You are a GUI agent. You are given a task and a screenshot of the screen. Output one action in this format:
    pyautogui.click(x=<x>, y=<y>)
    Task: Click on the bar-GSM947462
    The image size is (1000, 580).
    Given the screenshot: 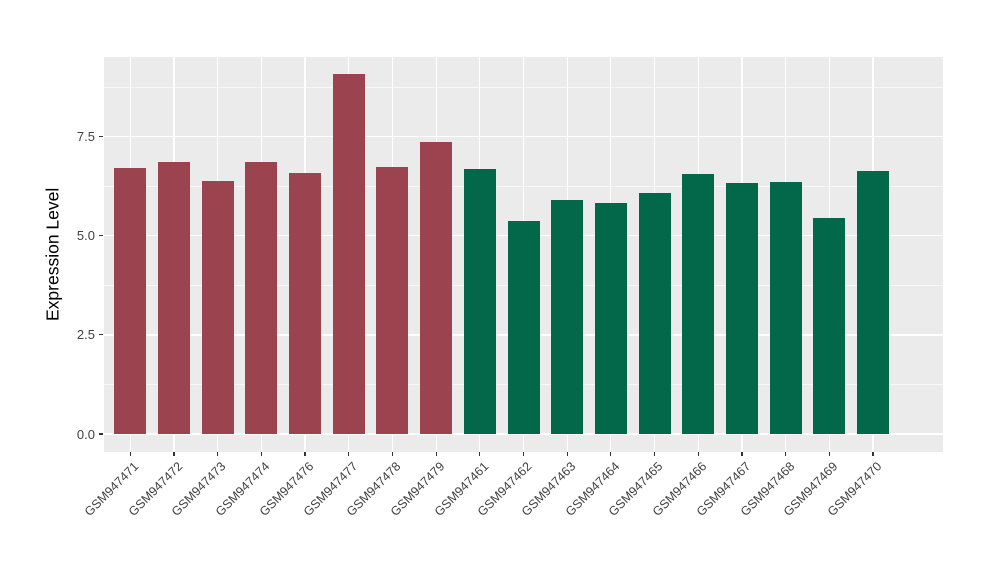 What is the action you would take?
    pyautogui.click(x=523, y=327)
    